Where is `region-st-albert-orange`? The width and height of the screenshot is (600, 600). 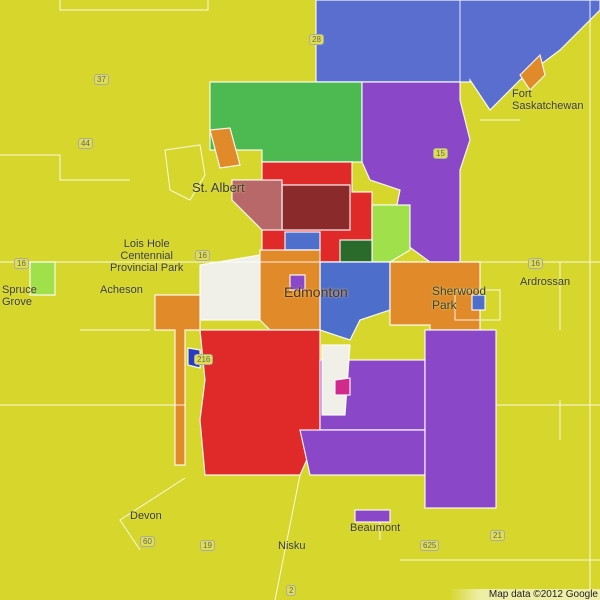
region-st-albert-orange is located at coordinates (225, 148).